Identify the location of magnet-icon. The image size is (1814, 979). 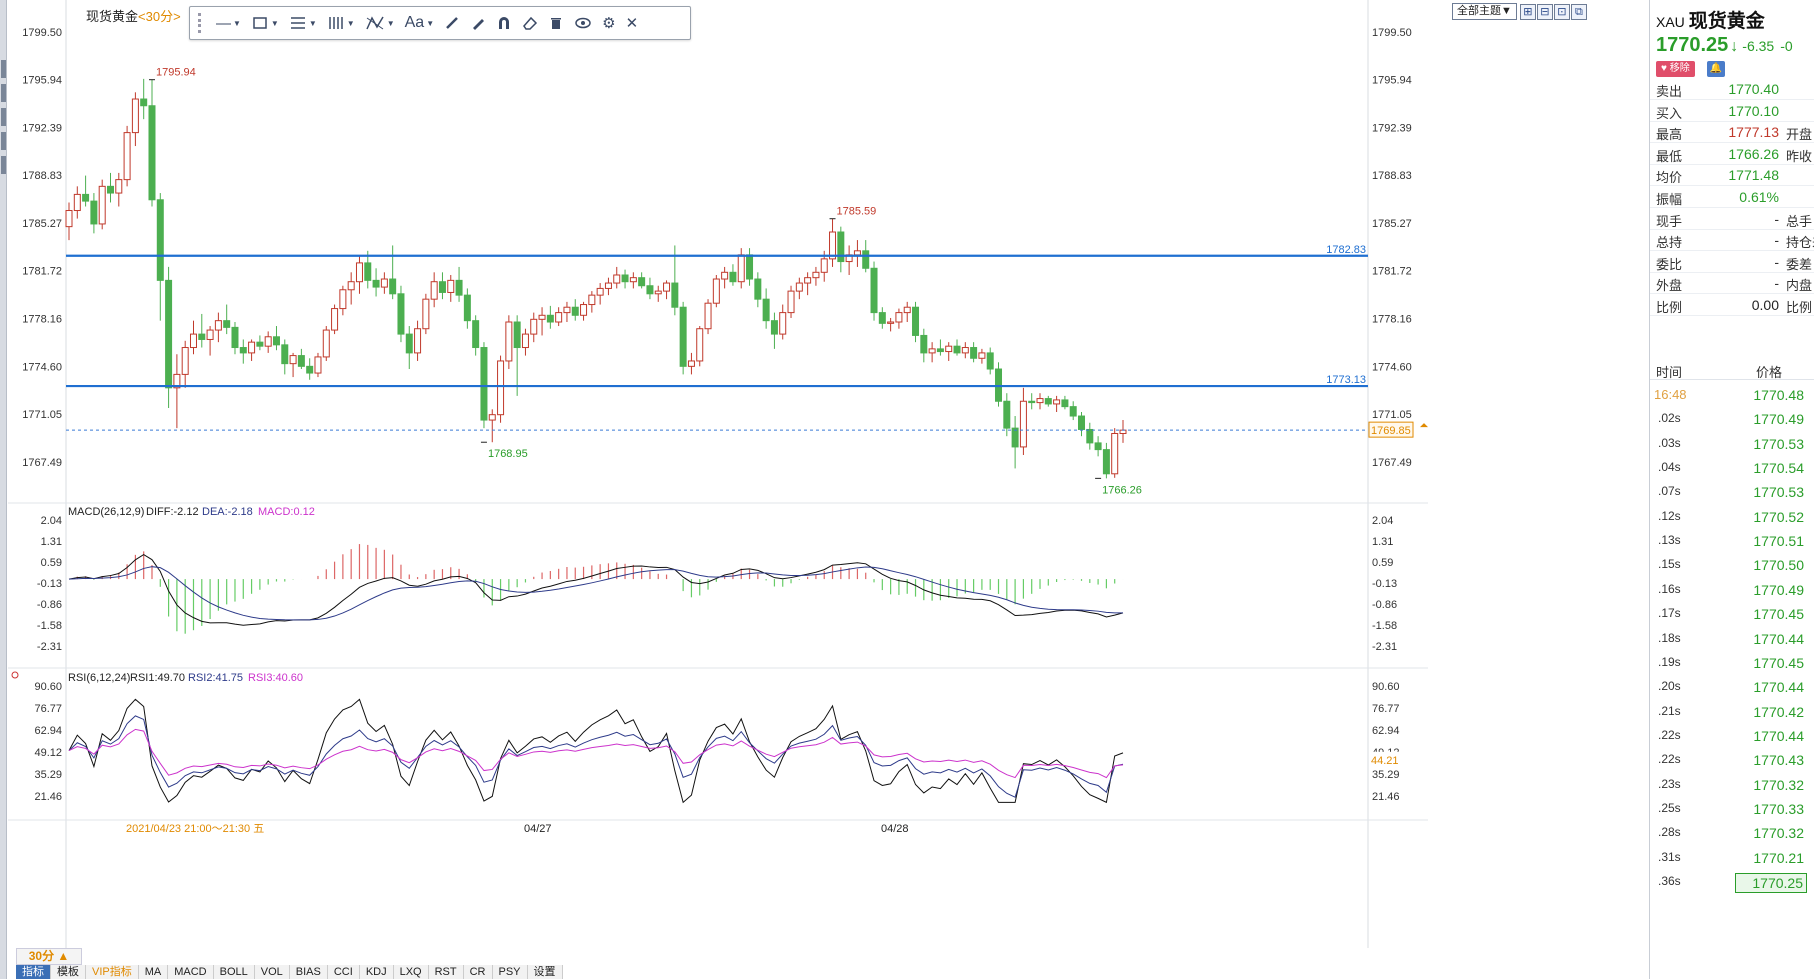
(504, 23).